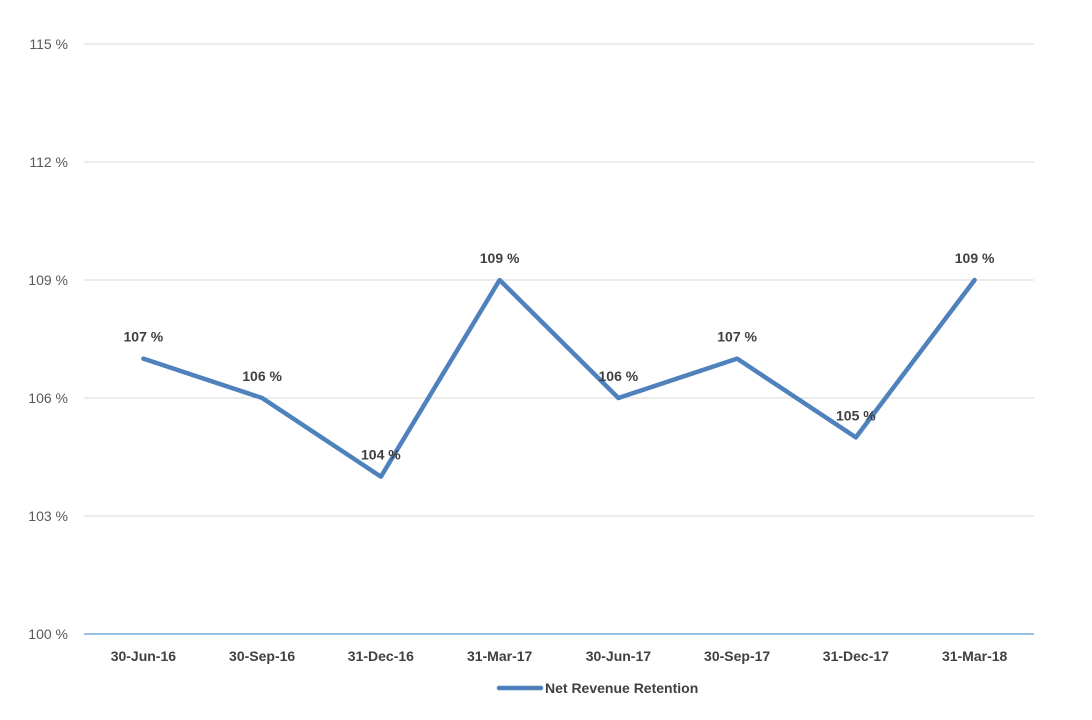 The image size is (1092, 720). What do you see at coordinates (975, 656) in the screenshot?
I see `x-tick-label: 31-Mar-18` at bounding box center [975, 656].